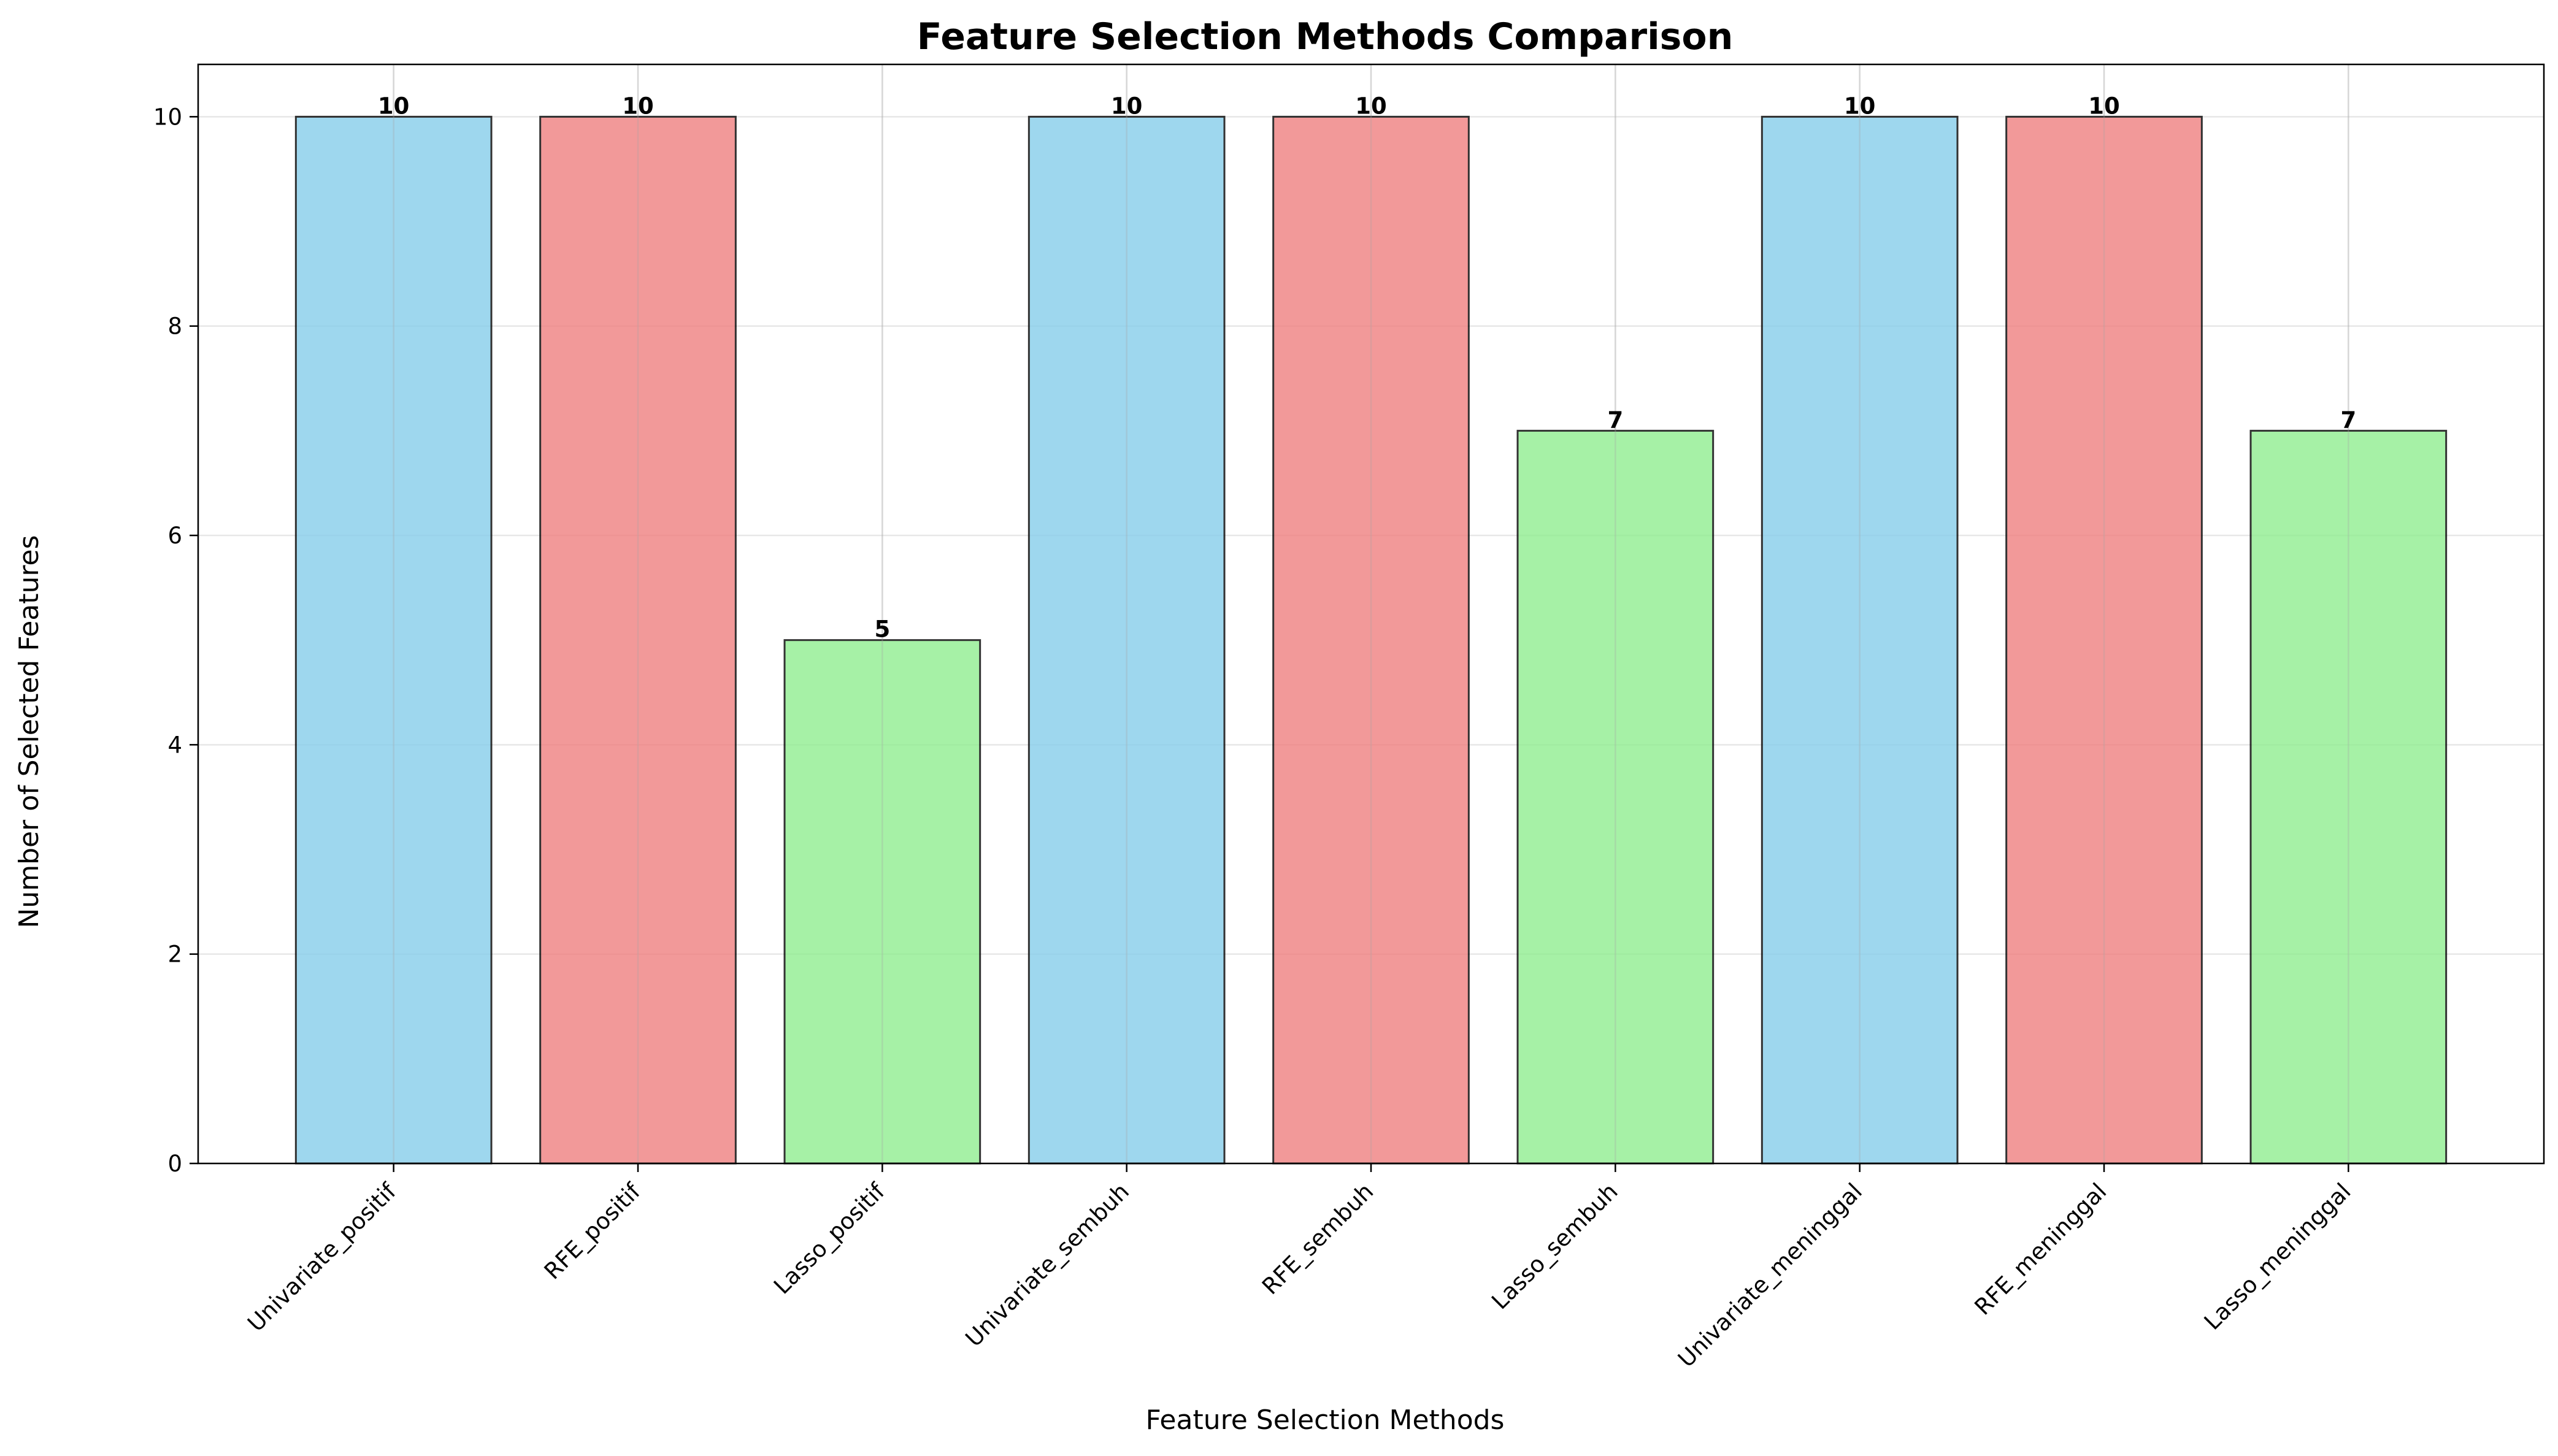 The width and height of the screenshot is (2558, 1456). Describe the element at coordinates (174, 745) in the screenshot. I see `y-tick-label: 4` at that location.